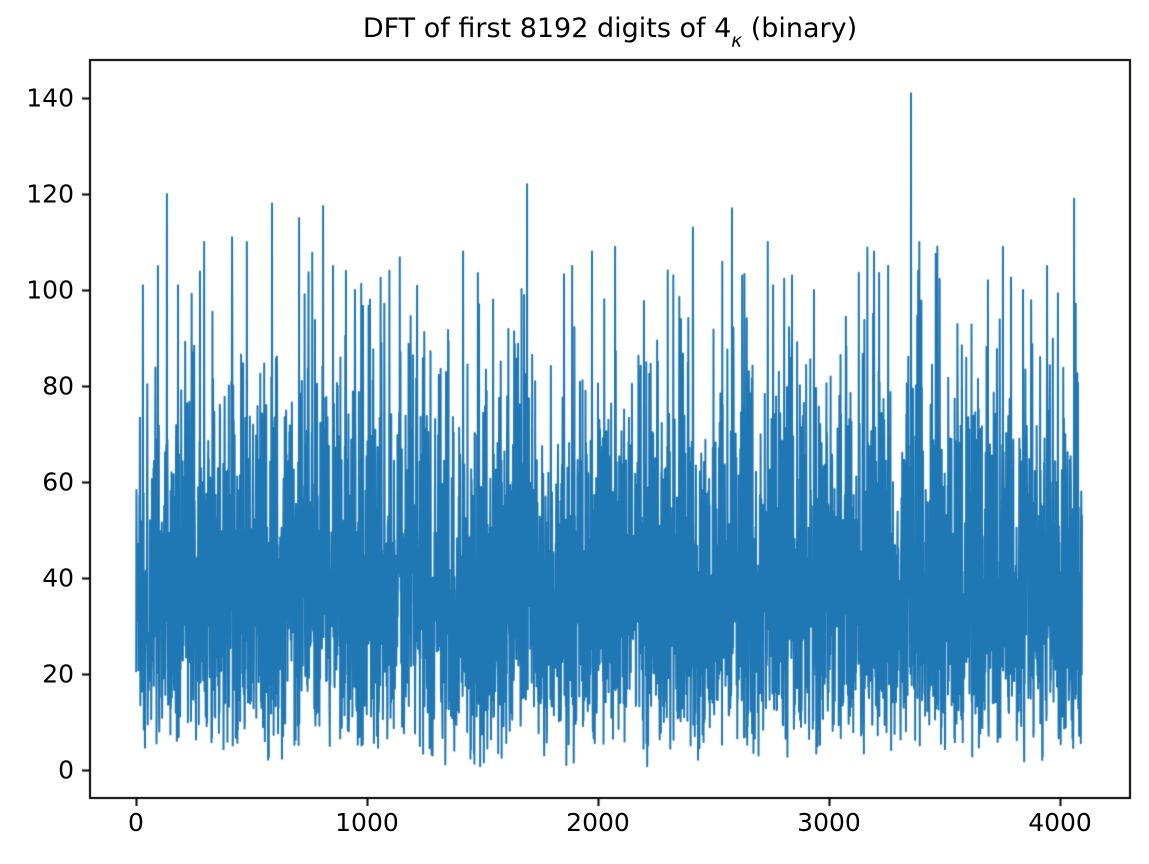  Describe the element at coordinates (50, 194) in the screenshot. I see `y-tick-label: 120` at that location.